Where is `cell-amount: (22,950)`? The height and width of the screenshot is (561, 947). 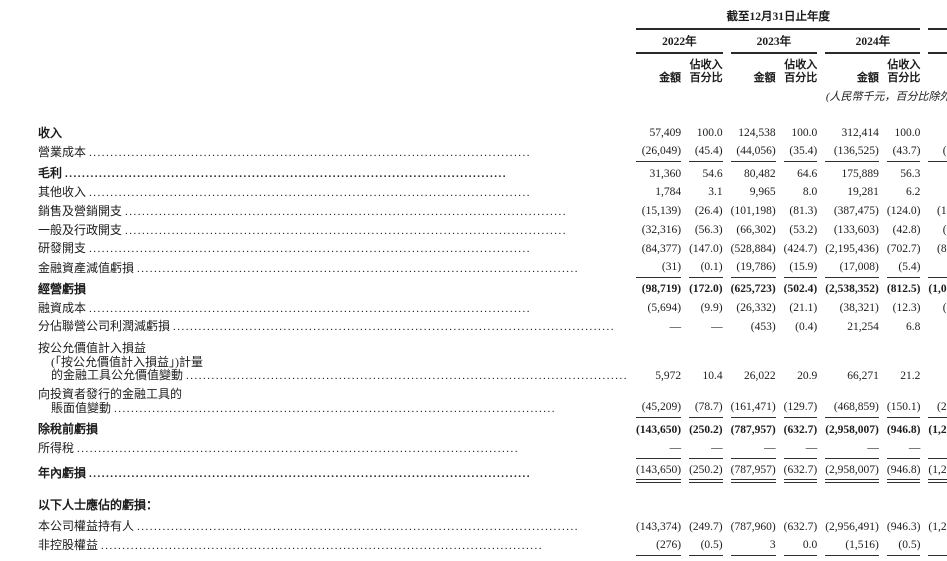
cell-amount: (22,950) is located at coordinates (937, 153).